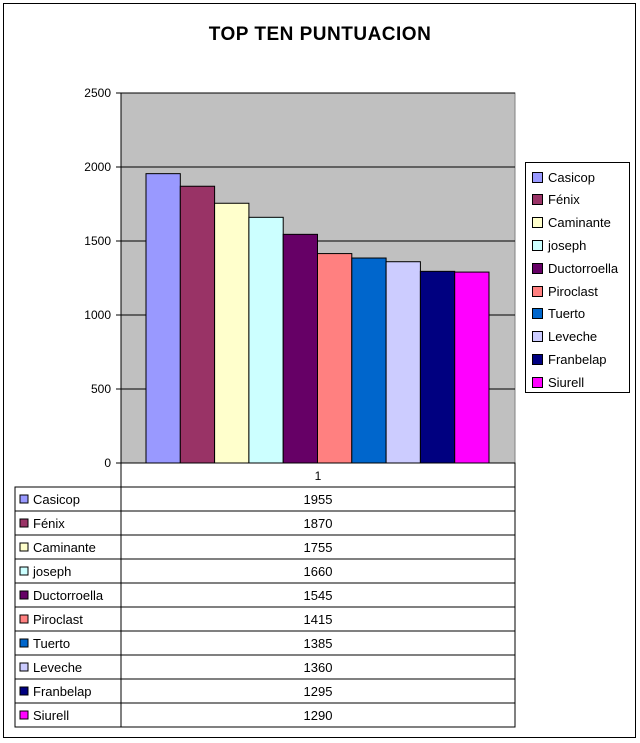  What do you see at coordinates (107, 463) in the screenshot?
I see `y-tick-label: 0` at bounding box center [107, 463].